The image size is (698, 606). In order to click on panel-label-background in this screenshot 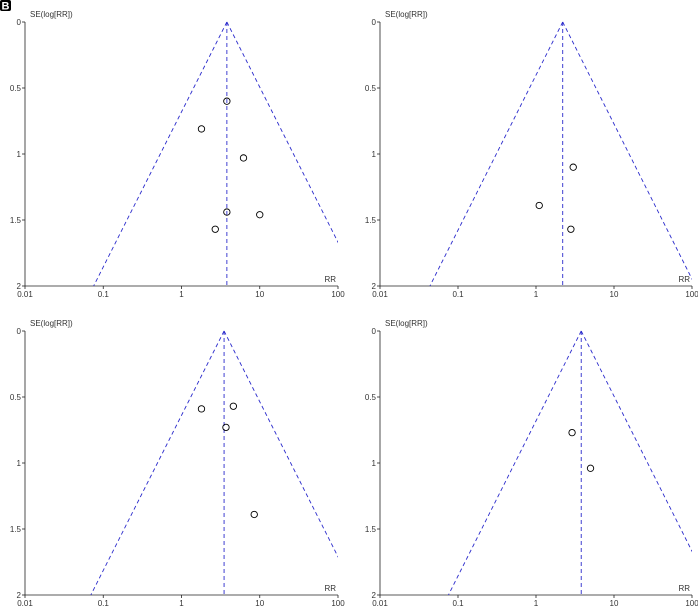, I will do `click(5, 5)`.